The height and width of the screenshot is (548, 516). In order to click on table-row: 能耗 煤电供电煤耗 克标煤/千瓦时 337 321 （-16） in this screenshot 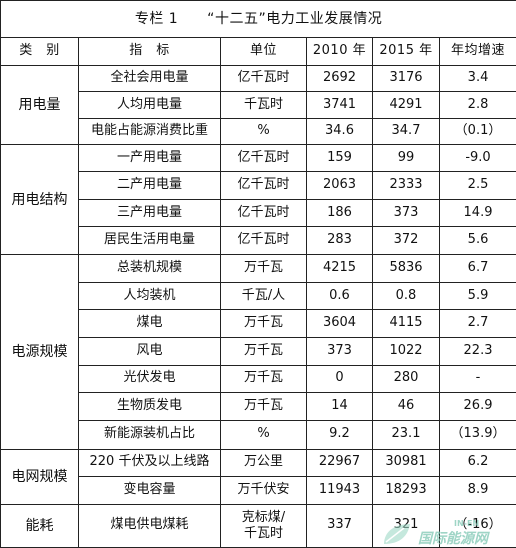, I will do `click(258, 525)`.